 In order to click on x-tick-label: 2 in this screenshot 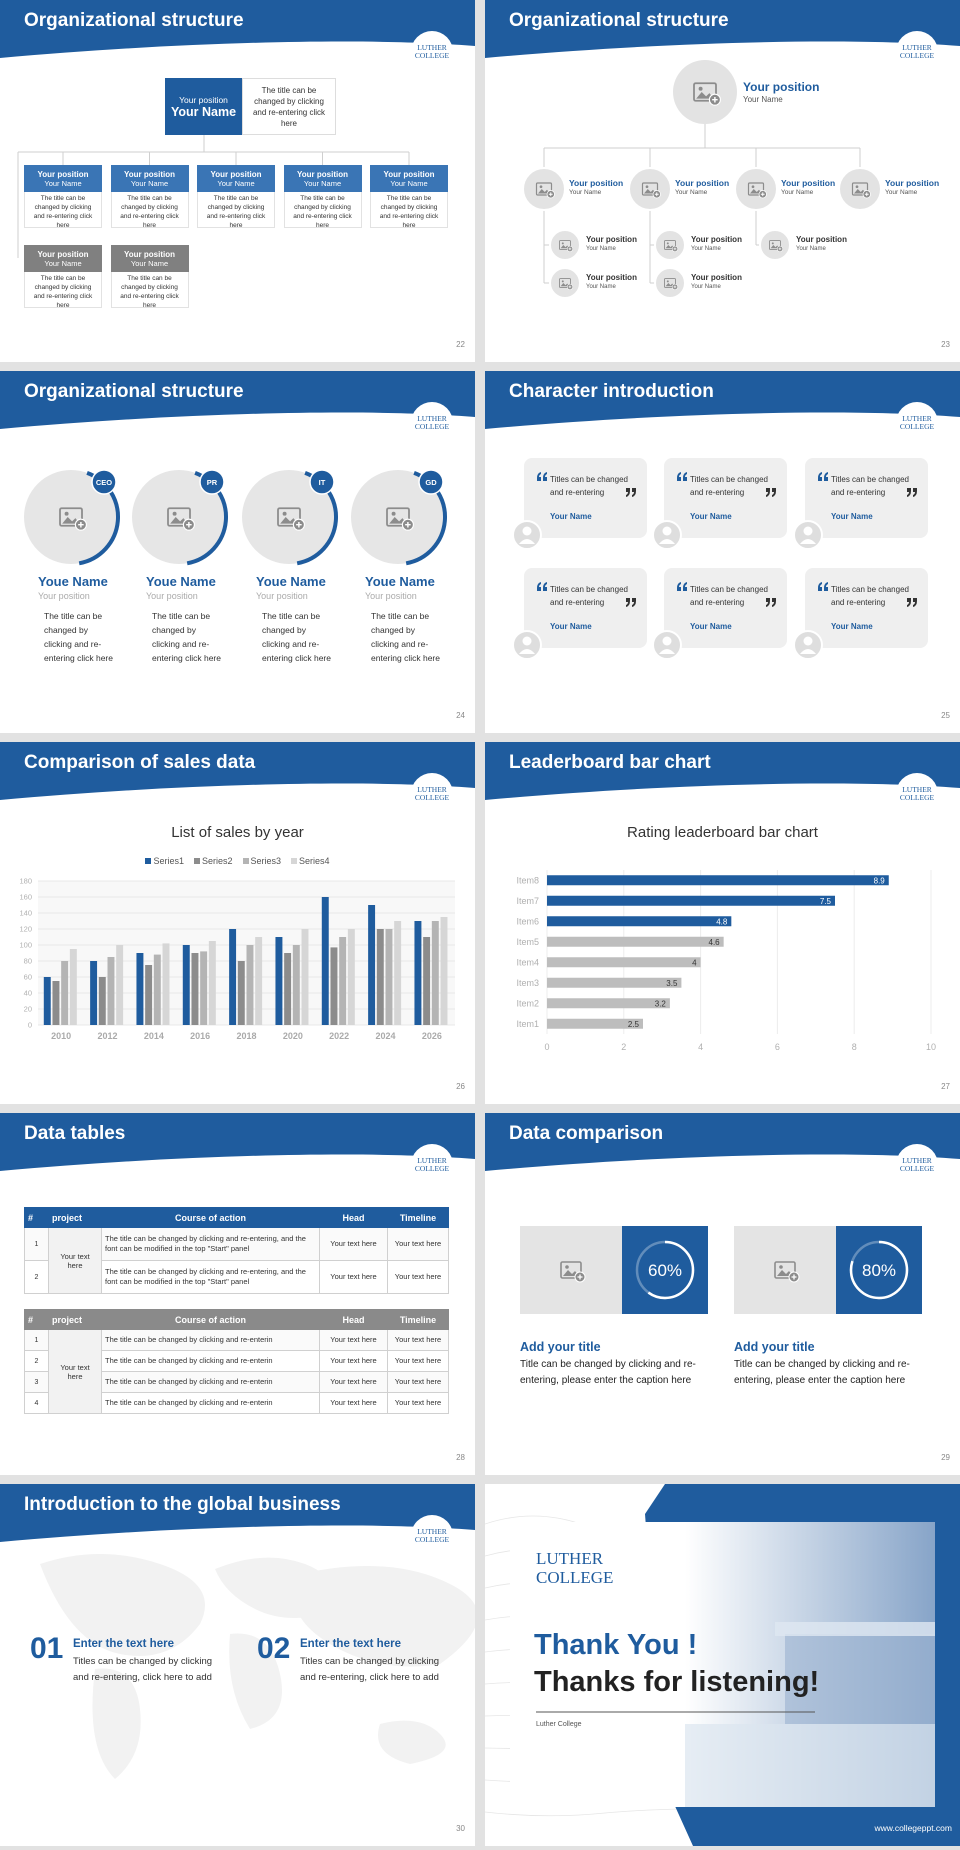, I will do `click(623, 1047)`.